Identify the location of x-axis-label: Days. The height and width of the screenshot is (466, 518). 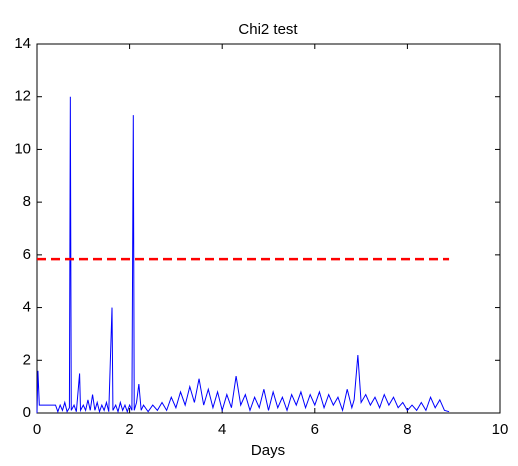
(268, 450).